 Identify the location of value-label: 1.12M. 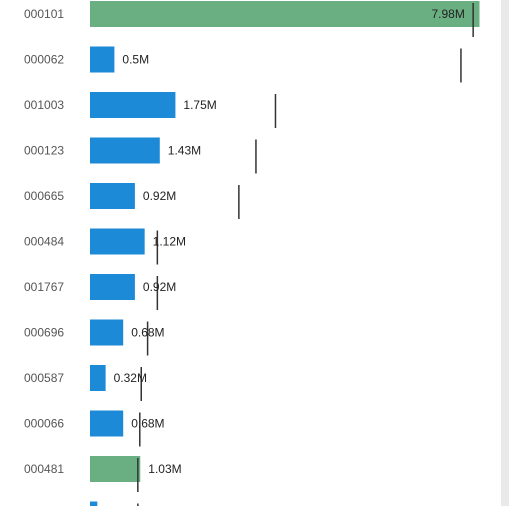
(169, 242).